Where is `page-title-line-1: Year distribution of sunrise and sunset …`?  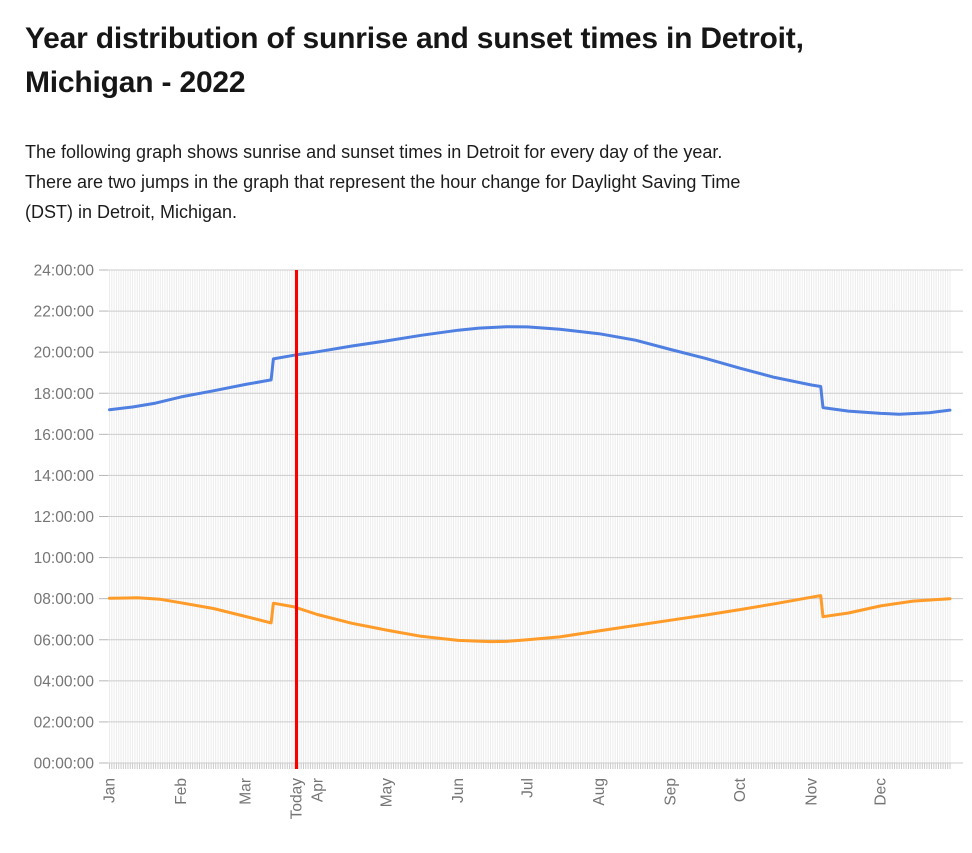 page-title-line-1: Year distribution of sunrise and sunset … is located at coordinates (414, 38).